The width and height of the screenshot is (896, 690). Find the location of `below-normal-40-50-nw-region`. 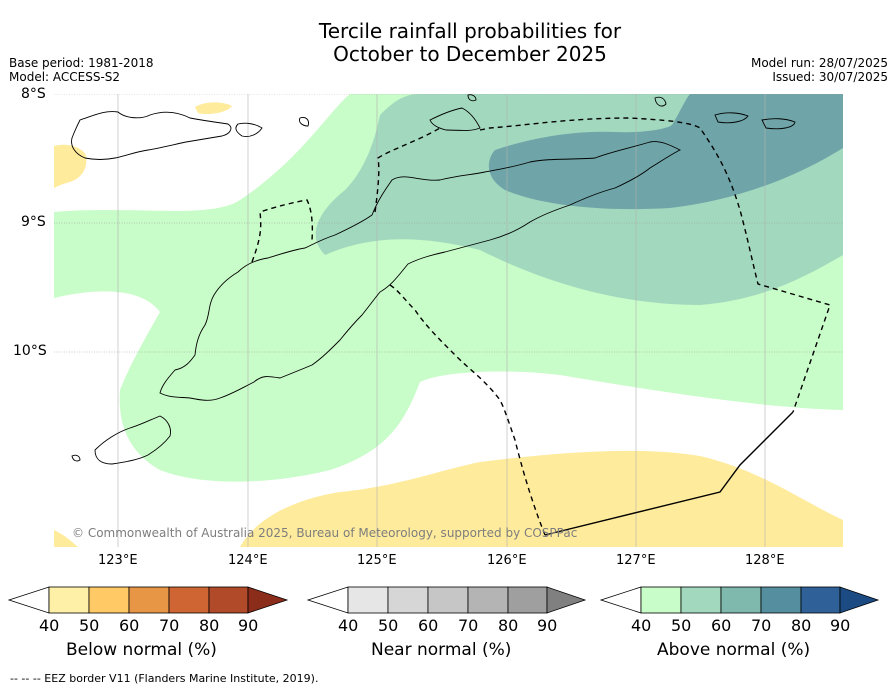

below-normal-40-50-nw-region is located at coordinates (70, 166).